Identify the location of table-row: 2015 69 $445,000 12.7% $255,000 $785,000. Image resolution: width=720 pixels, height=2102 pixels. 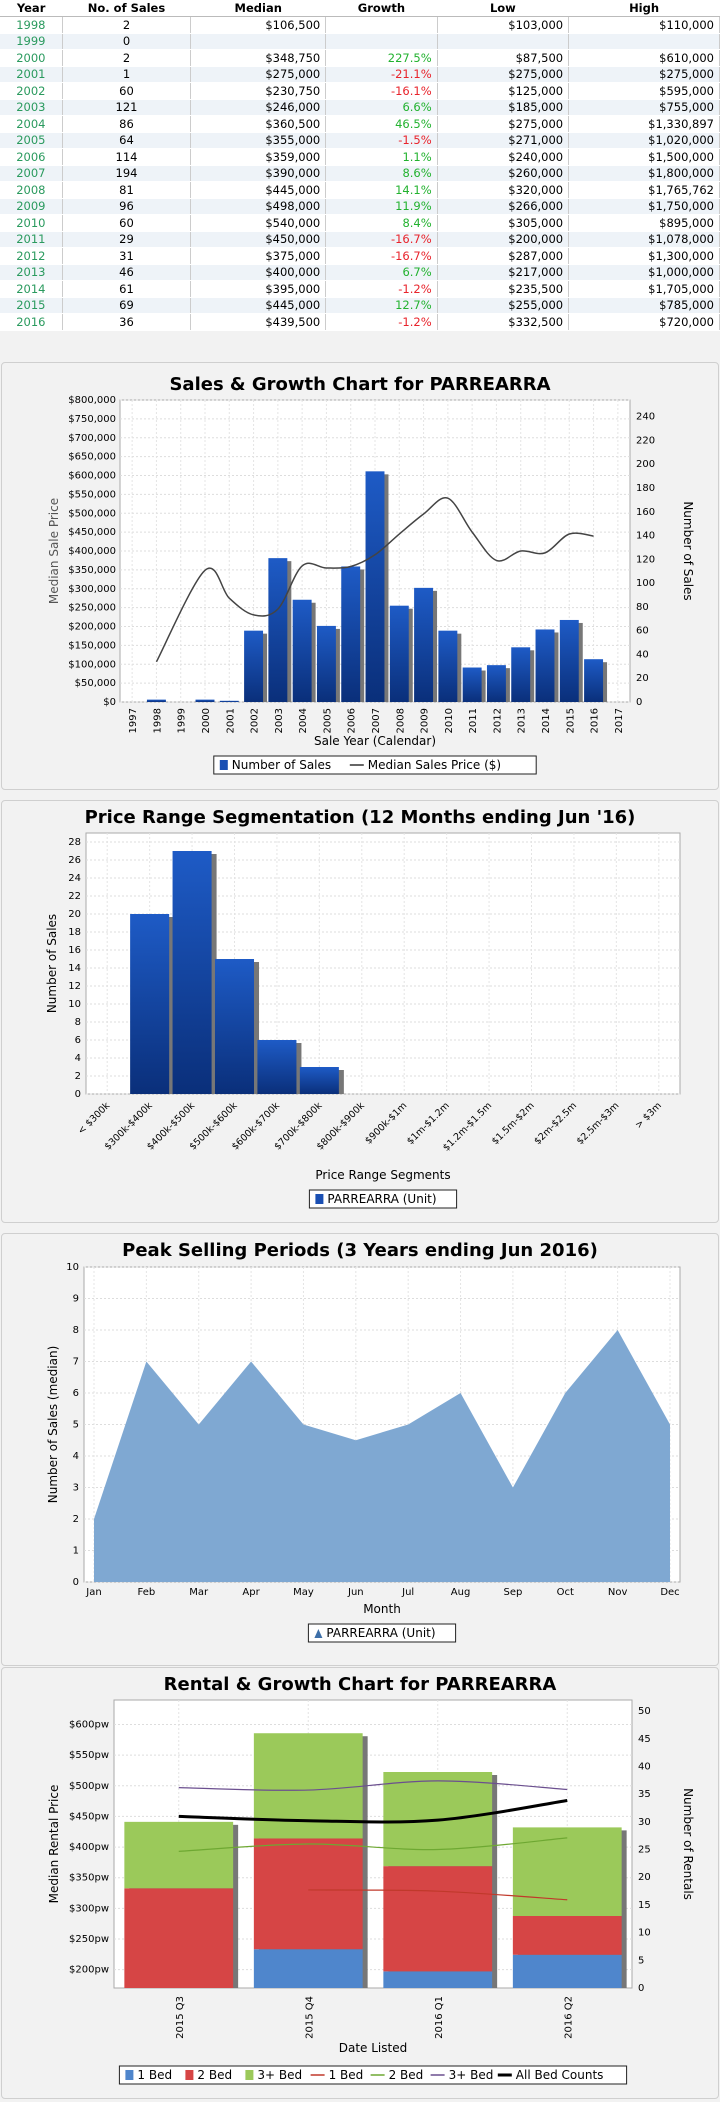
(360, 305).